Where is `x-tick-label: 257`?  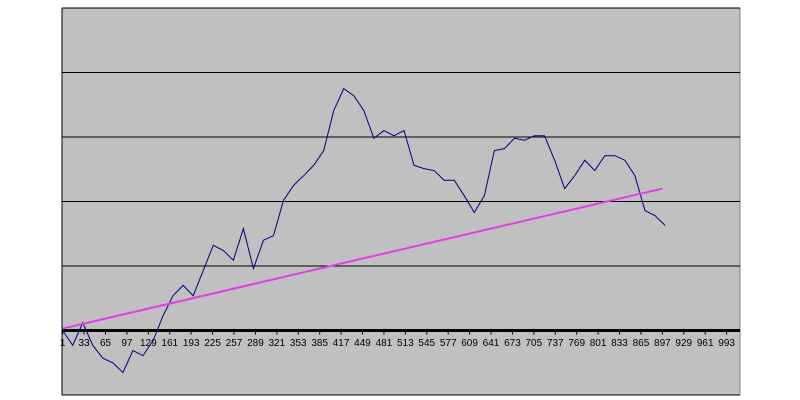
x-tick-label: 257 is located at coordinates (234, 343).